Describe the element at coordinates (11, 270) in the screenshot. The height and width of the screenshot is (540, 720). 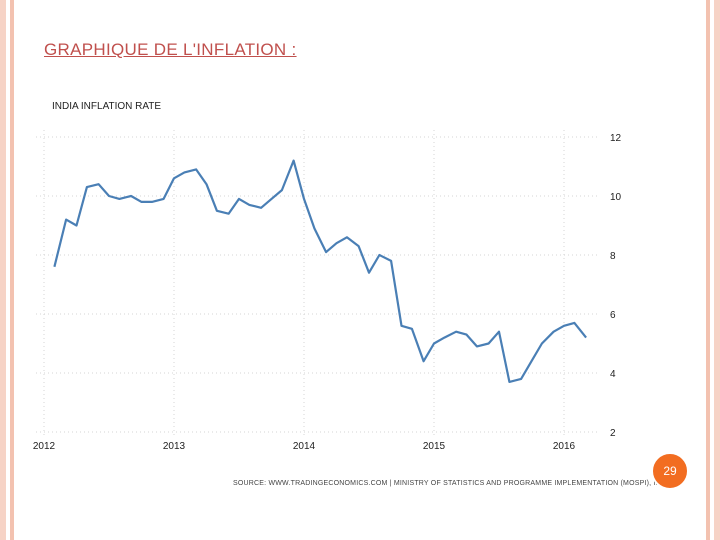
I see `slide-frame-left` at that location.